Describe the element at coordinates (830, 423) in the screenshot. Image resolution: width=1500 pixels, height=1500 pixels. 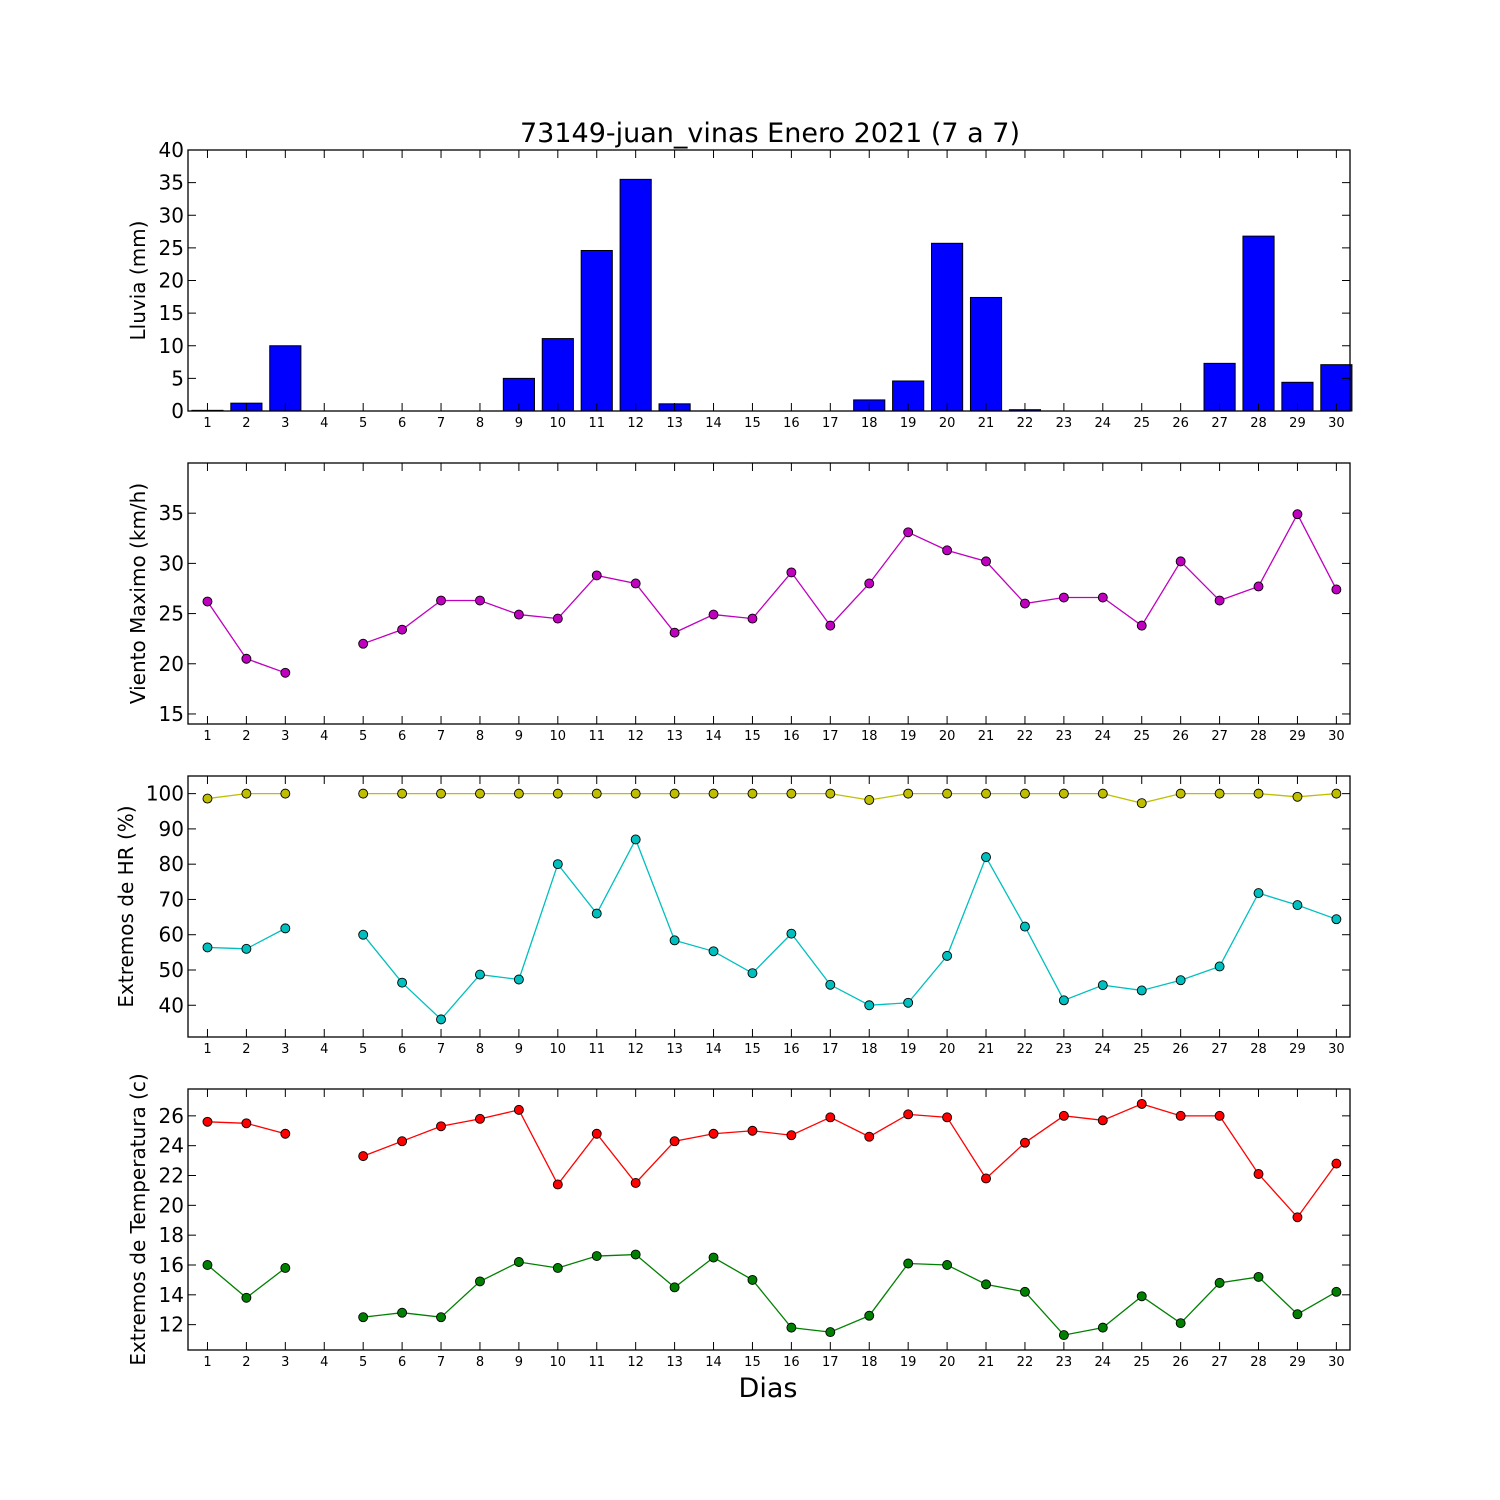
I see `xtick-label: 17` at that location.